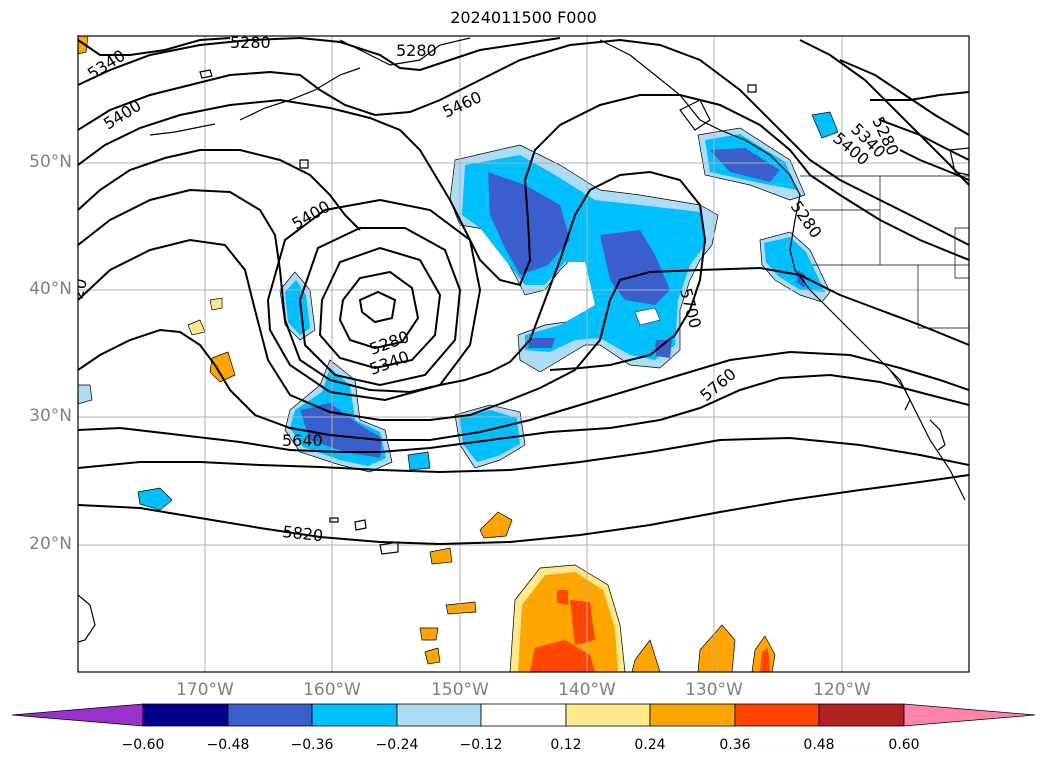 This screenshot has height=765, width=1047. Describe the element at coordinates (332, 690) in the screenshot. I see `longitude-label: 160°W` at that location.